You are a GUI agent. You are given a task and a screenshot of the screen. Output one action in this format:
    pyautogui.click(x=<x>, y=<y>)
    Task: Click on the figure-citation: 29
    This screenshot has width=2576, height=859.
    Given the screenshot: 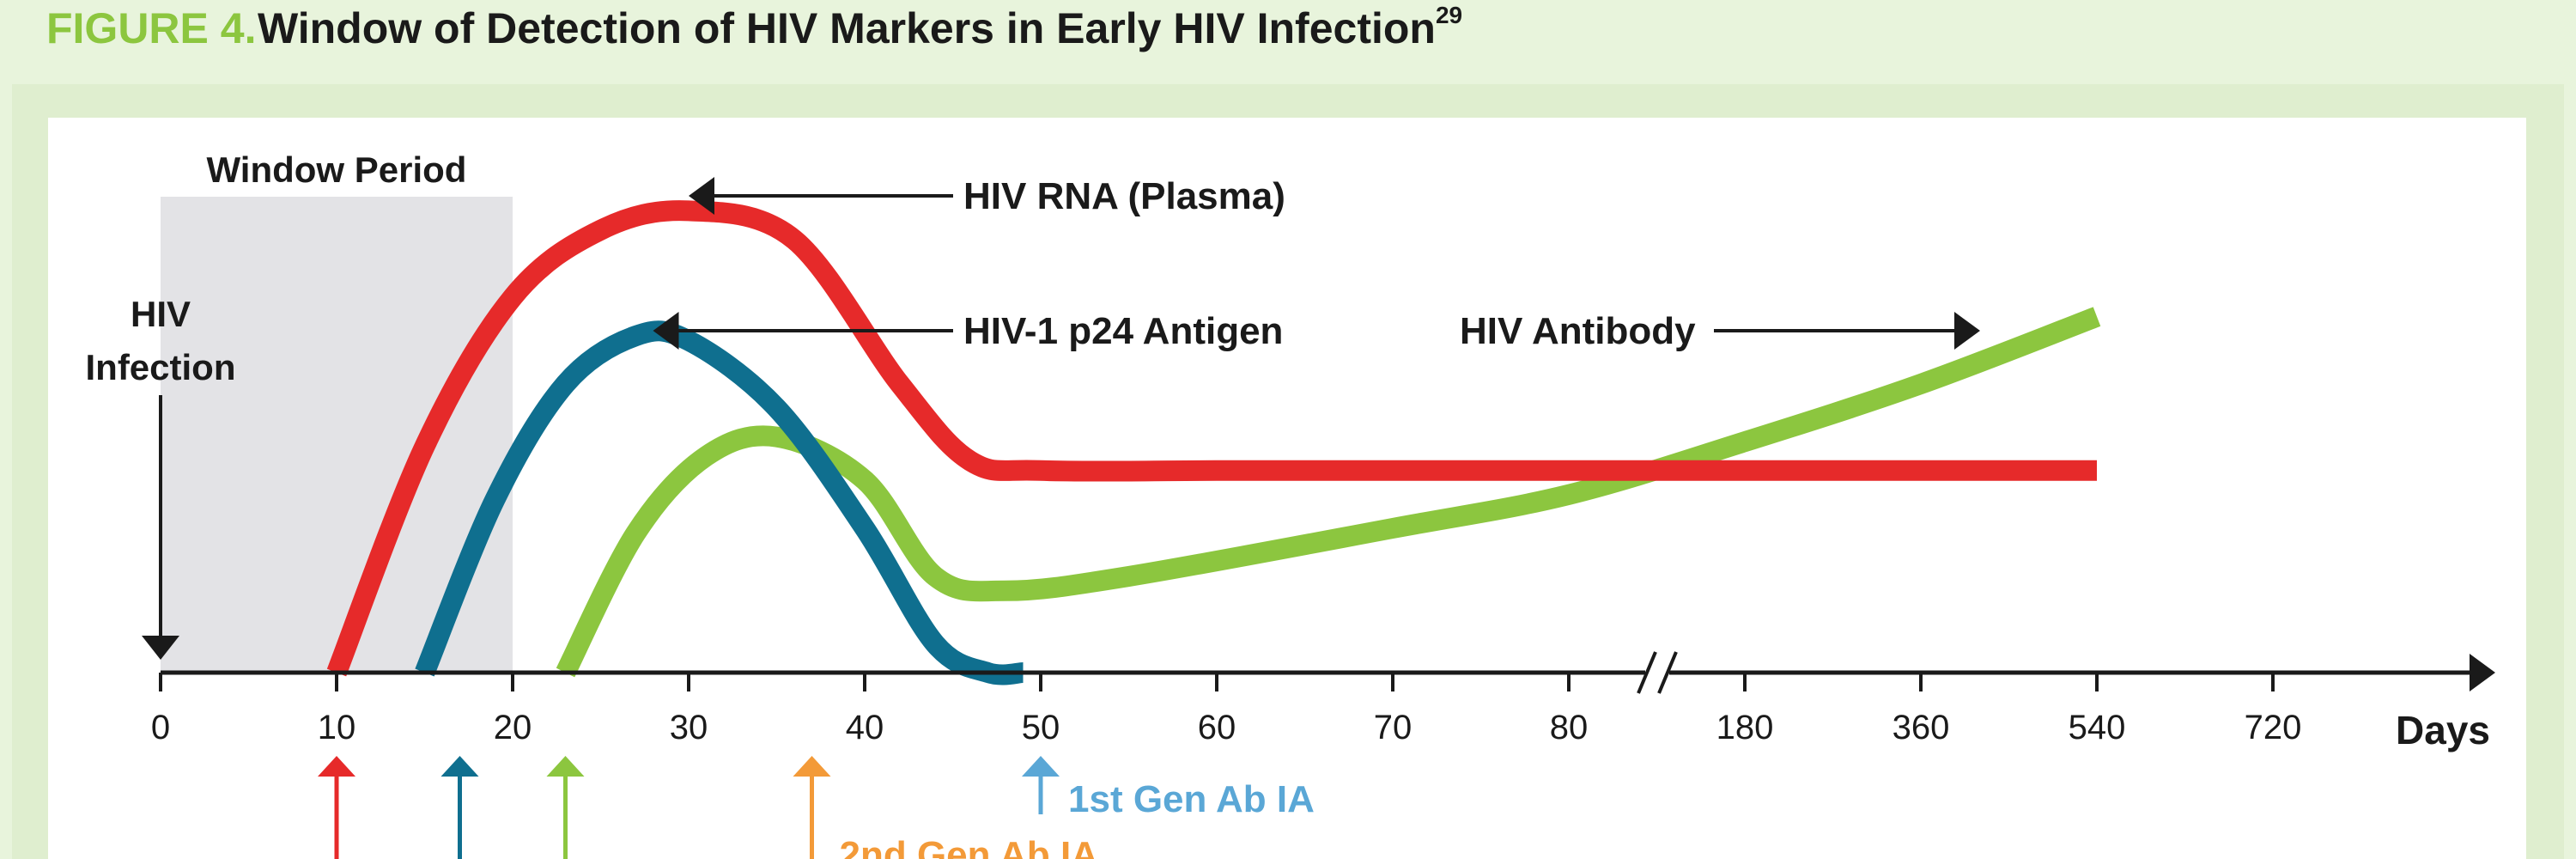 What is the action you would take?
    pyautogui.click(x=1449, y=15)
    